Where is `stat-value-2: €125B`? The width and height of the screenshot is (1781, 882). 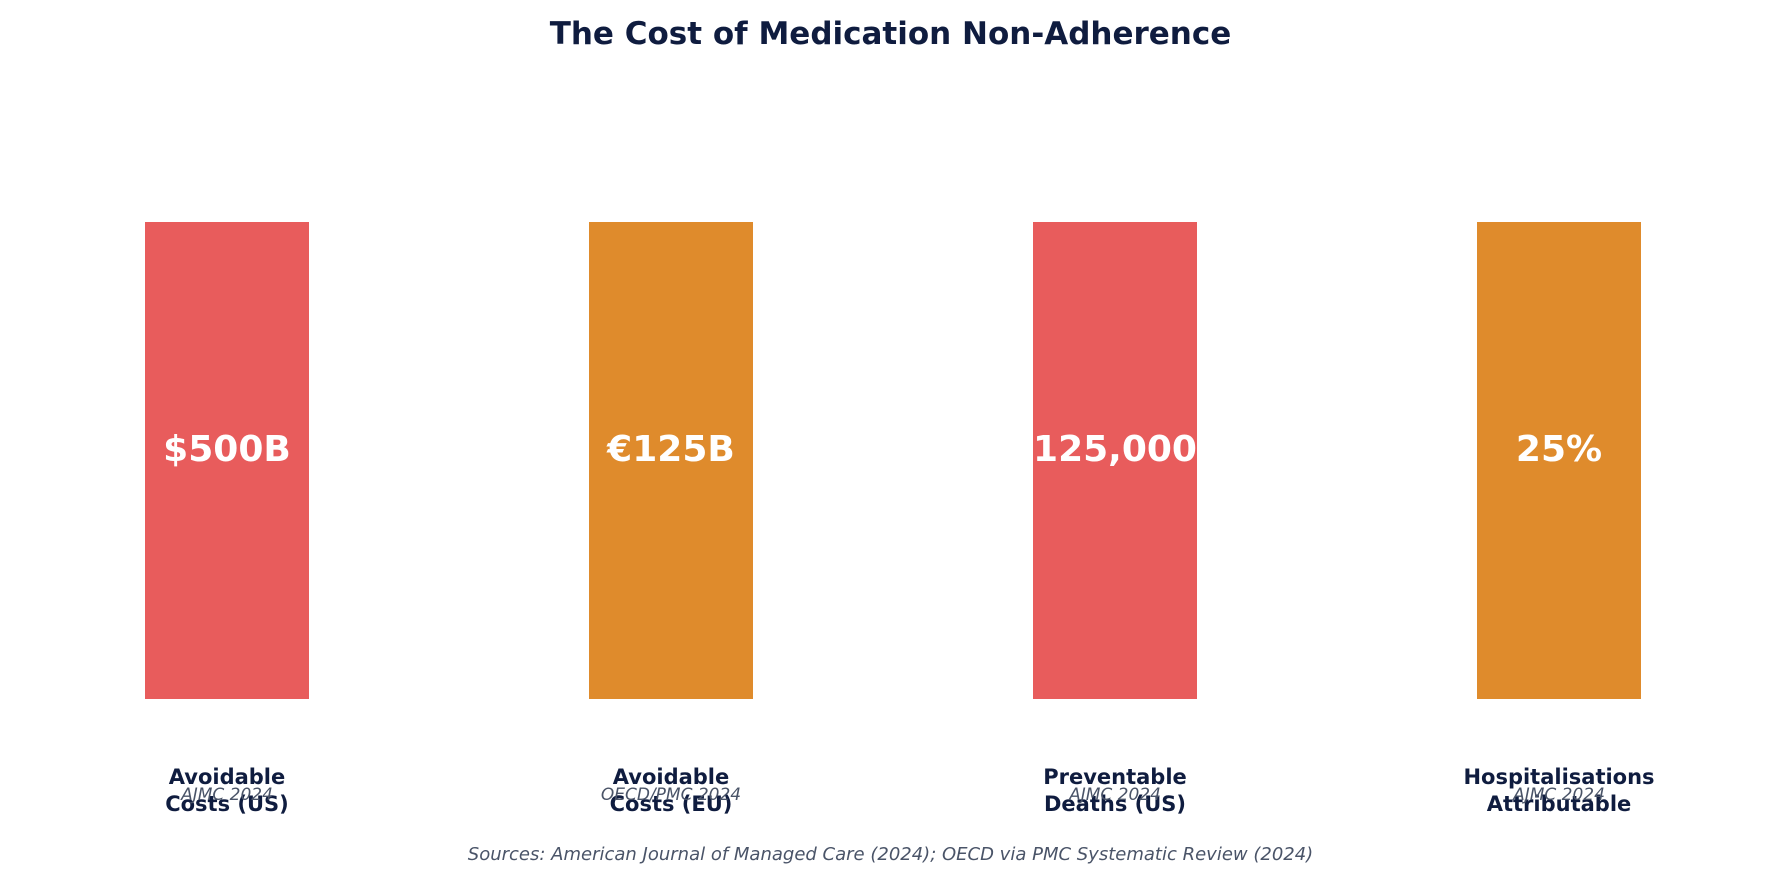 stat-value-2: €125B is located at coordinates (671, 449).